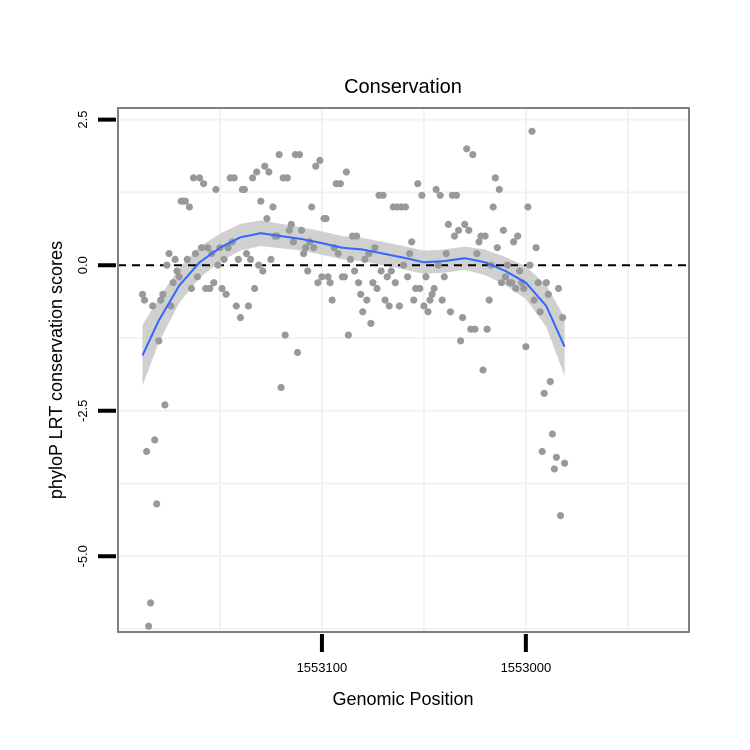 The image size is (750, 750). Describe the element at coordinates (402, 699) in the screenshot. I see `x-axis-label: Genomic Position` at that location.